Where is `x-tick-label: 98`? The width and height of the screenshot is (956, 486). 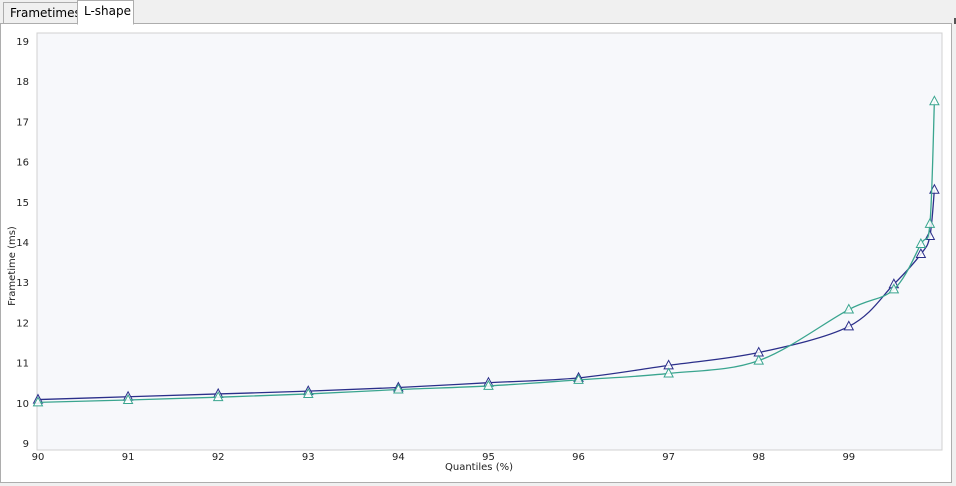
x-tick-label: 98 is located at coordinates (758, 457).